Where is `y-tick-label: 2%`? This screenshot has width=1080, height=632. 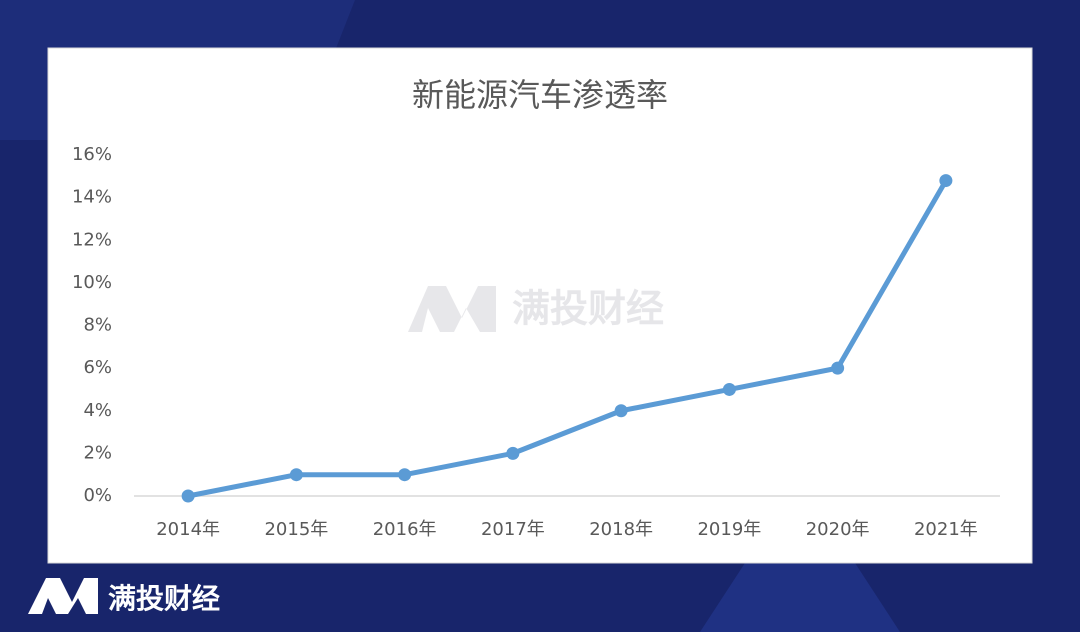 y-tick-label: 2% is located at coordinates (97, 452).